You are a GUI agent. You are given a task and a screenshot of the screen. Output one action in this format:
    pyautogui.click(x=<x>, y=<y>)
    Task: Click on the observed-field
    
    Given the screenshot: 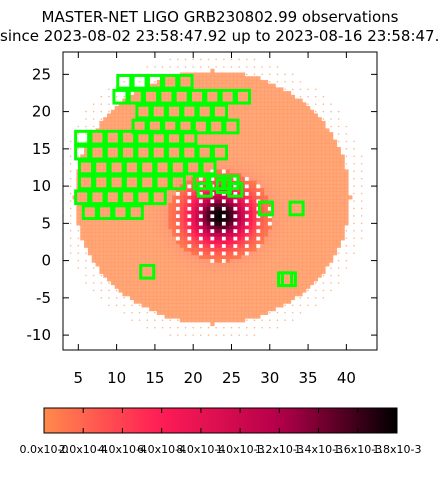 What is the action you would take?
    pyautogui.click(x=124, y=81)
    